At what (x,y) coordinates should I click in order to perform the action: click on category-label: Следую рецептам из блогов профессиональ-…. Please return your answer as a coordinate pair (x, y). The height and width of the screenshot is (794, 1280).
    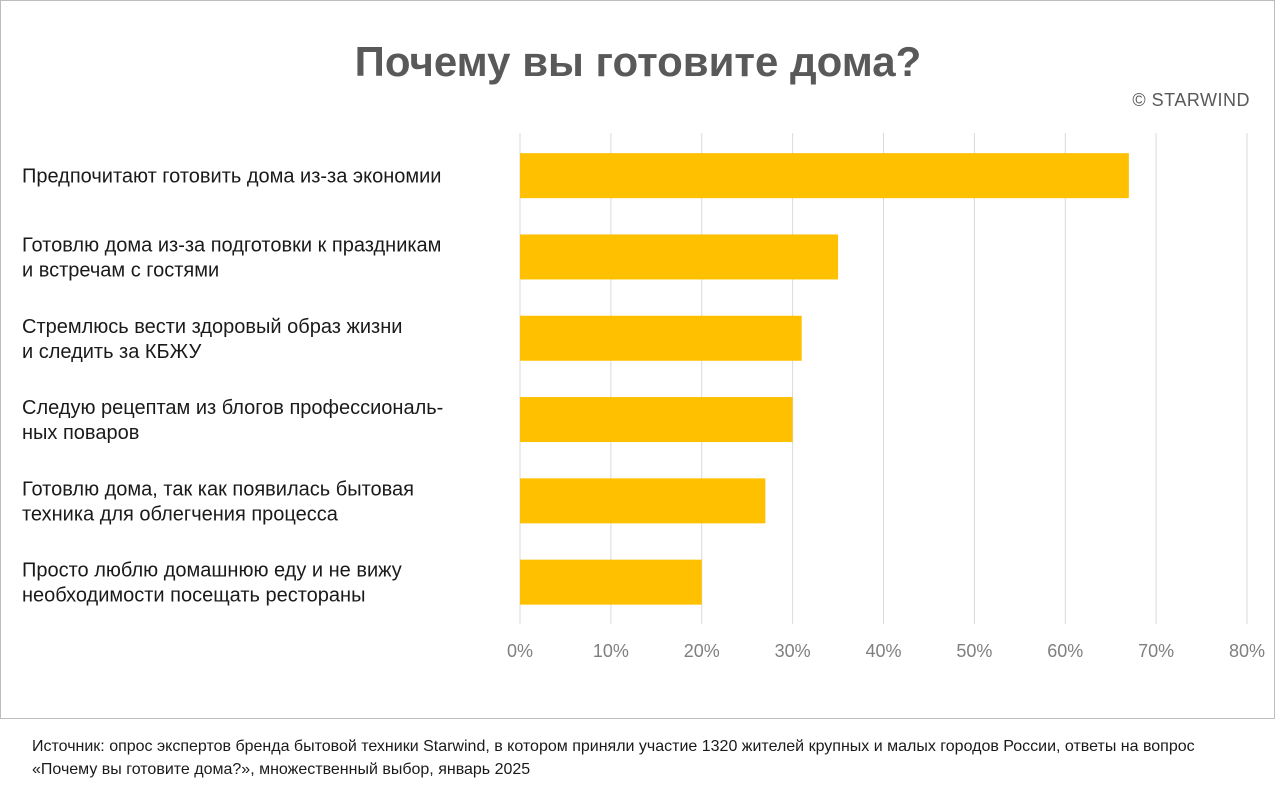
    Looking at the image, I should click on (232, 420).